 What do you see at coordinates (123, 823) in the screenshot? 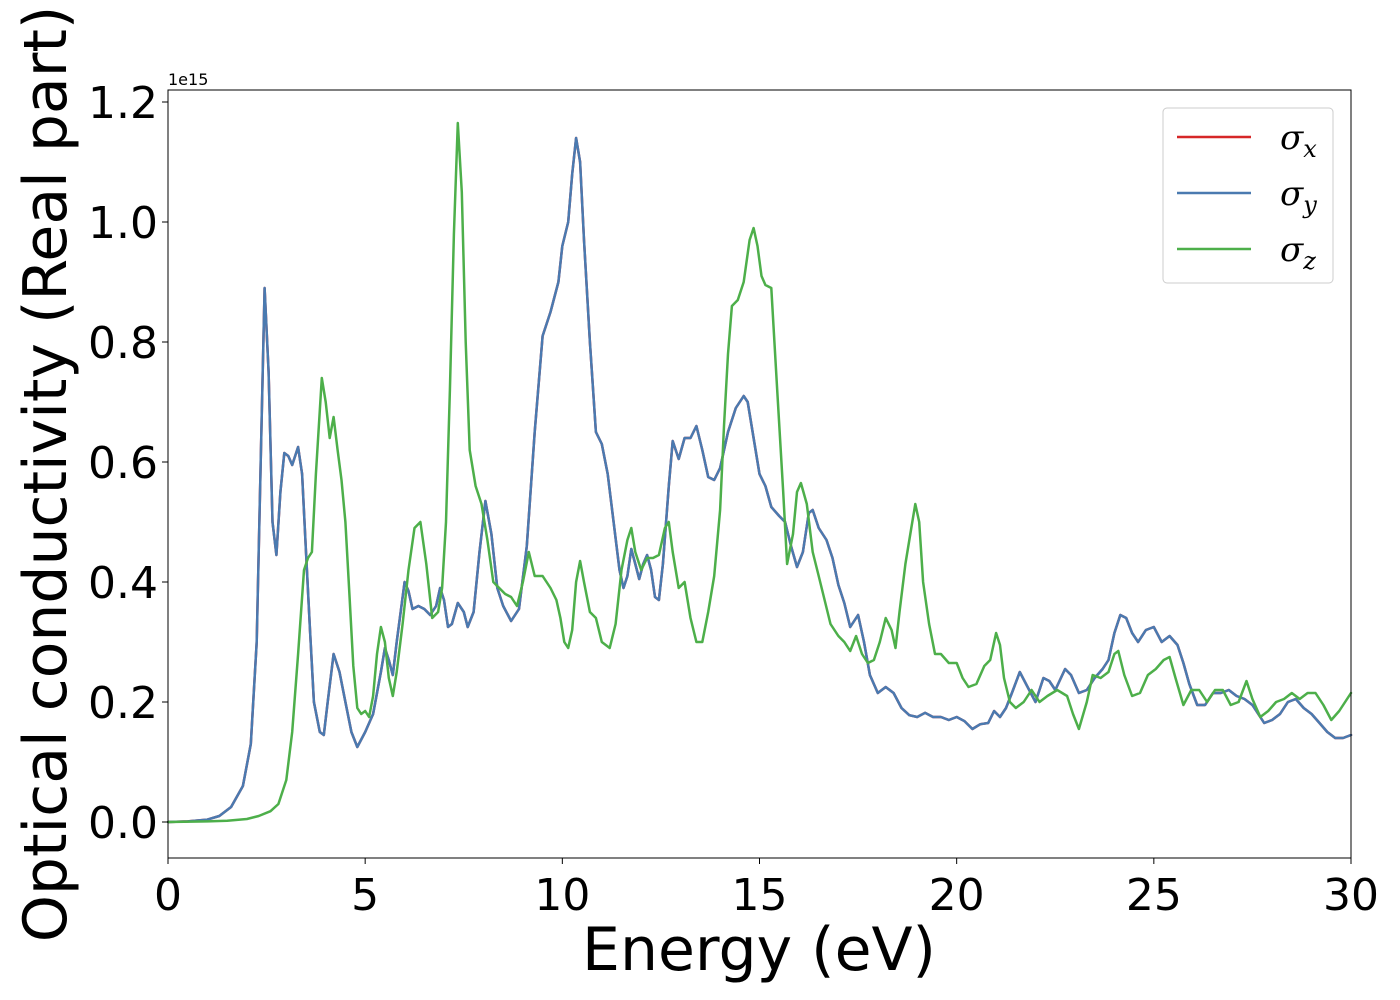
I see `y-tick-label: 0.0` at bounding box center [123, 823].